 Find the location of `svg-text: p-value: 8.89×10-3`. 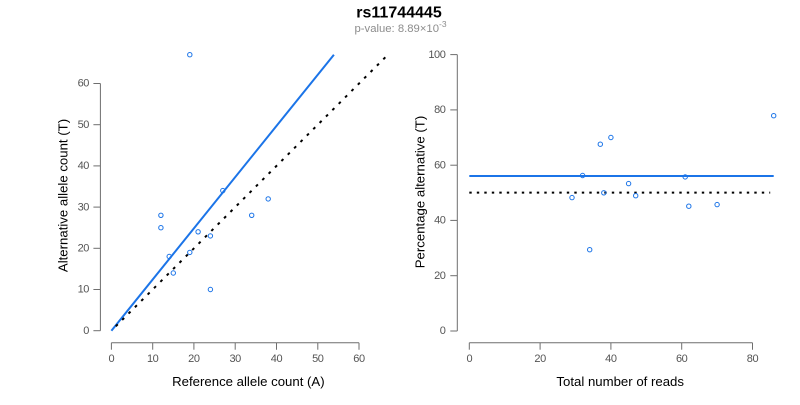

svg-text: p-value: 8.89×10-3 is located at coordinates (401, 27).